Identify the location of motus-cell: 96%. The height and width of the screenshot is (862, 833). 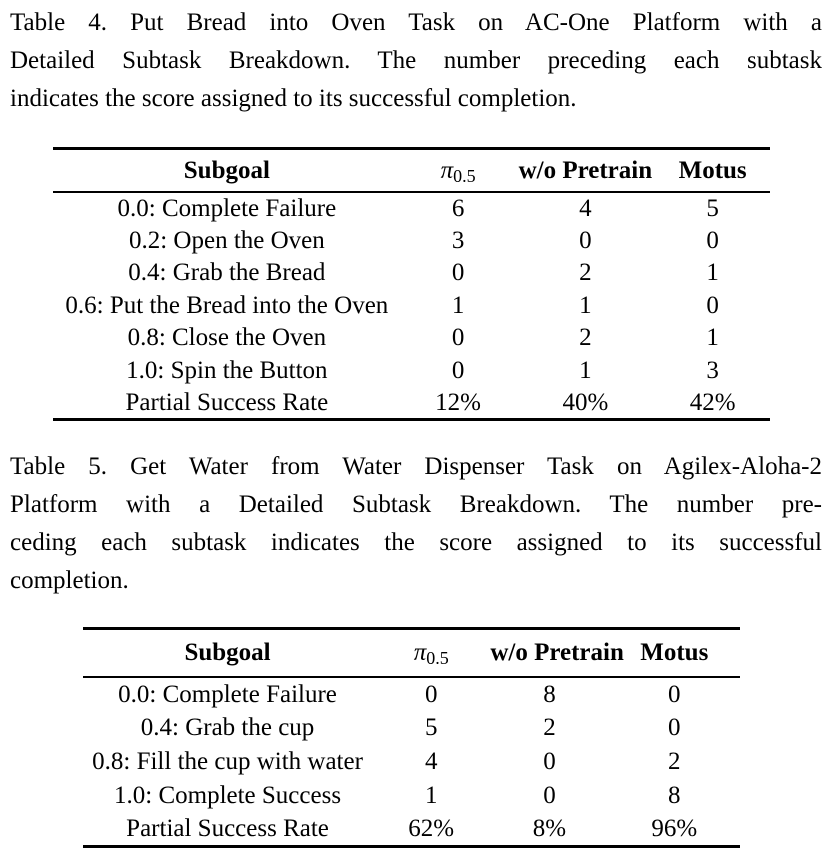
(674, 829).